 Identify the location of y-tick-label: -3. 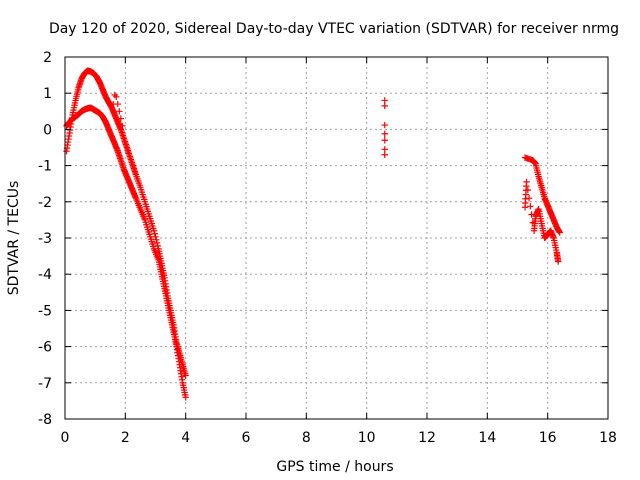
(45, 239).